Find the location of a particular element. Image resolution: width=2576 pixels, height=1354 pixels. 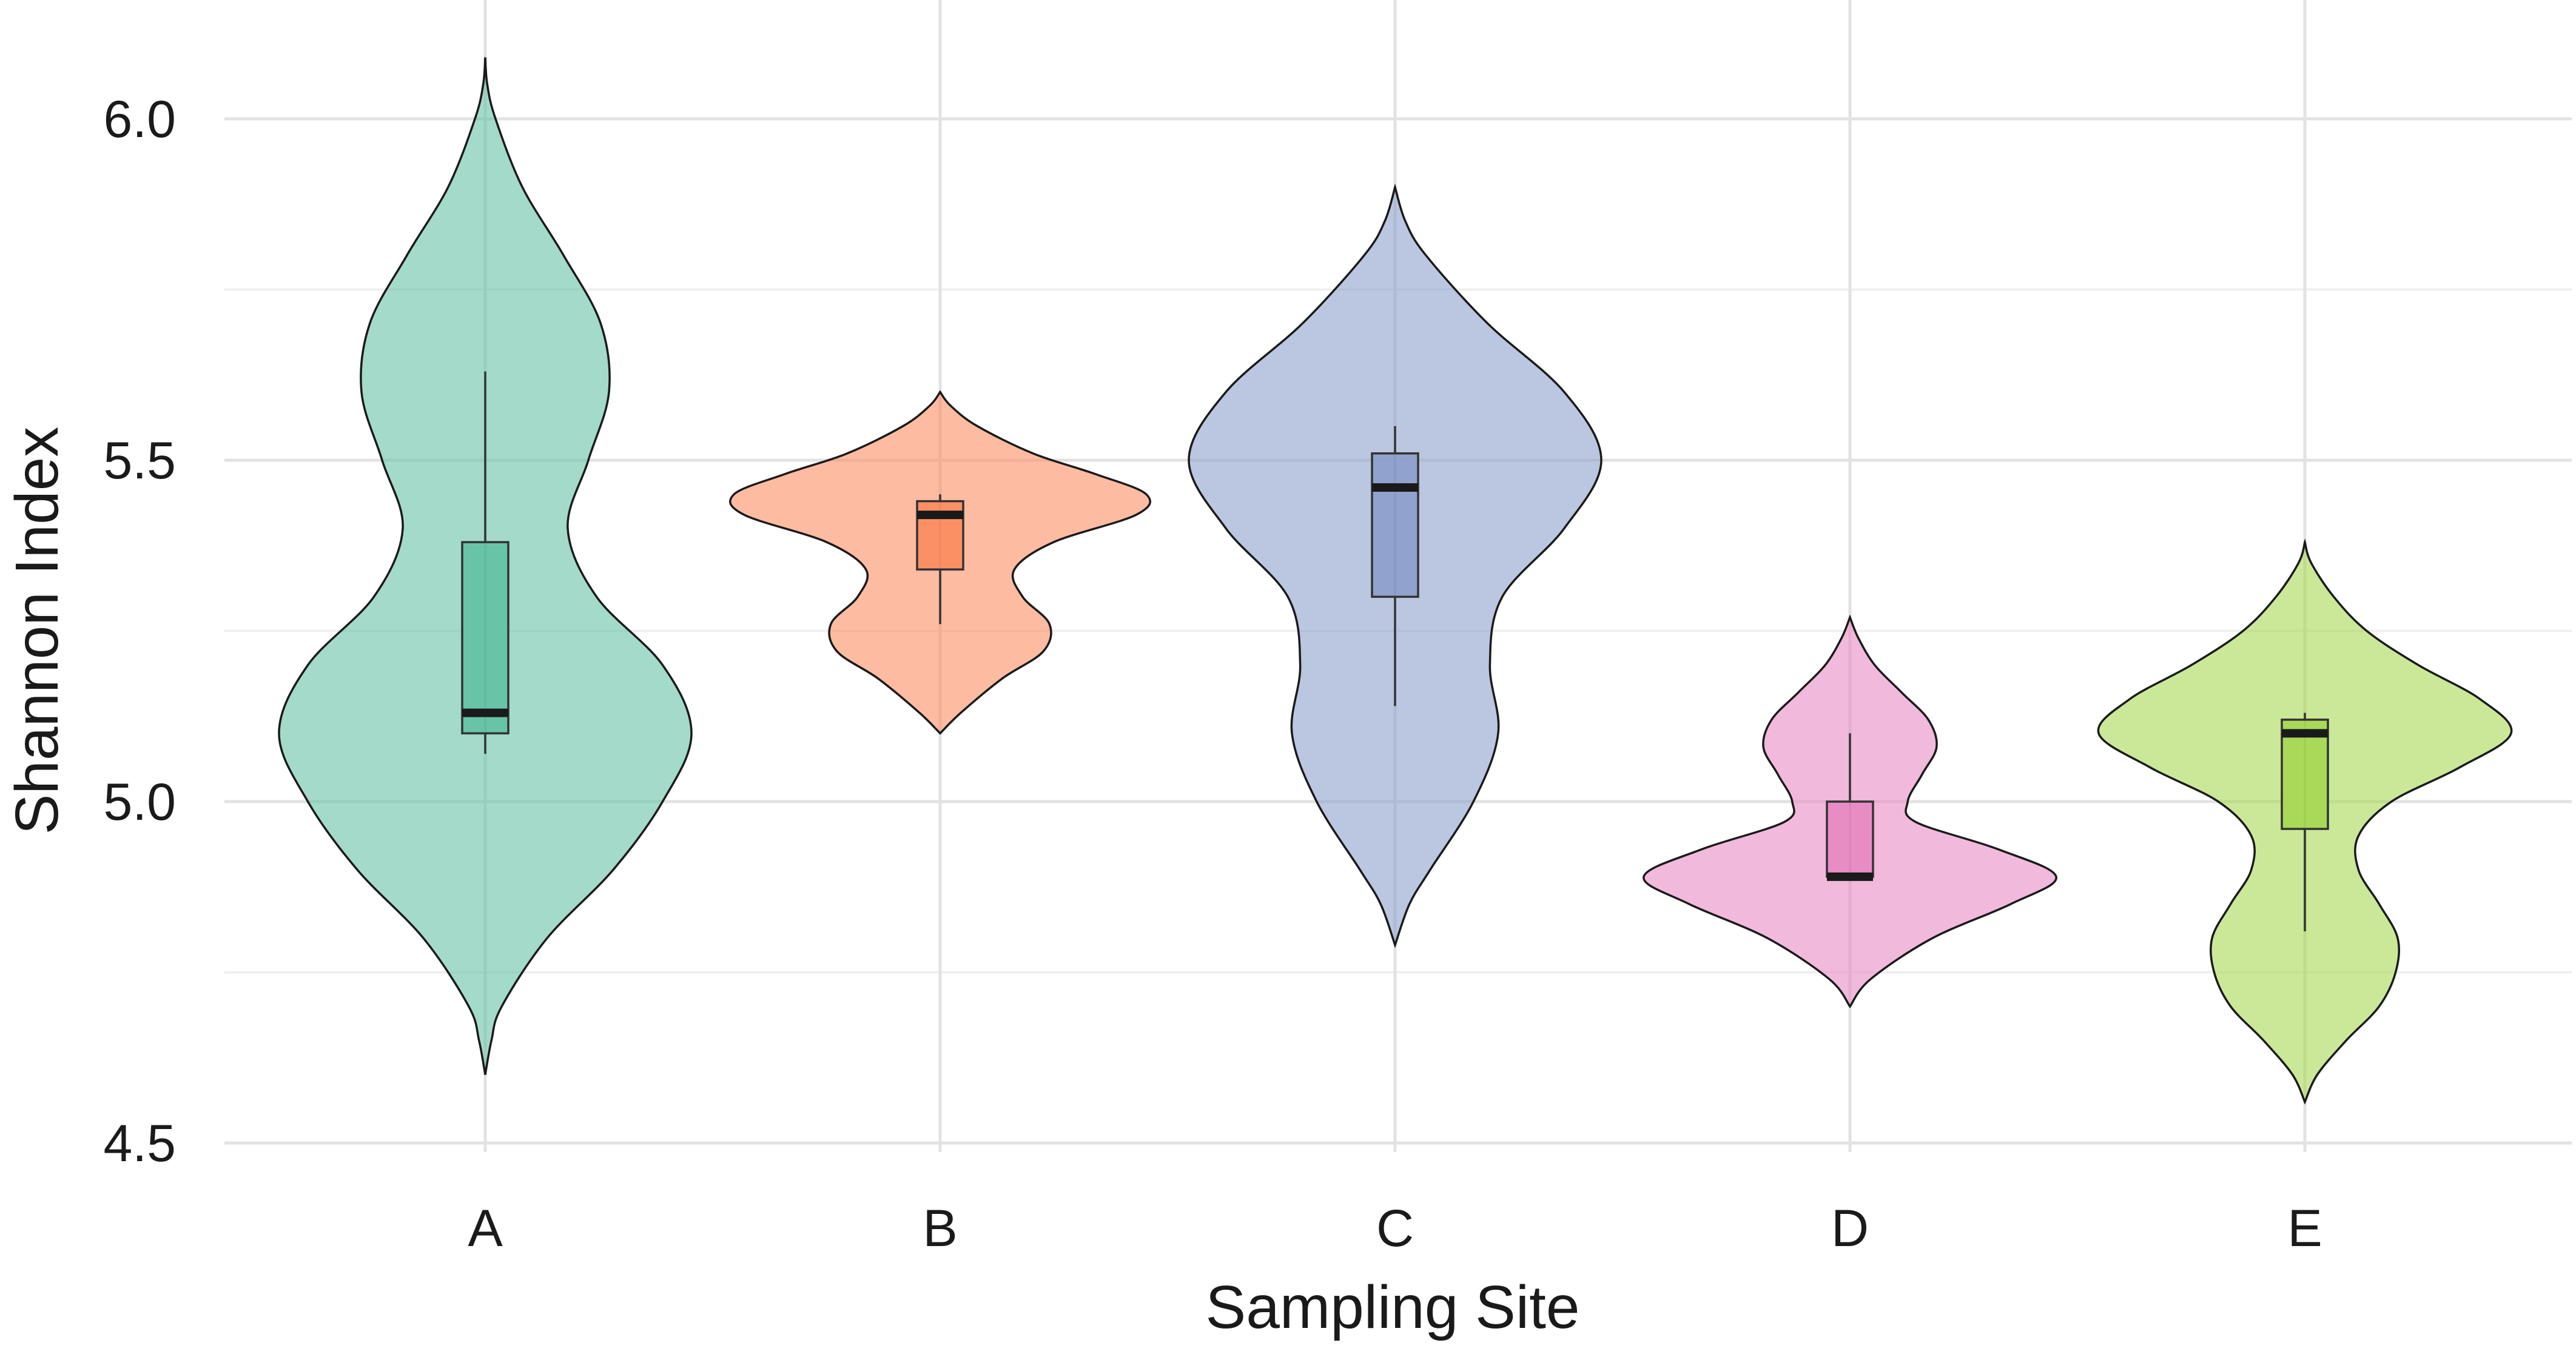

violin-group-d is located at coordinates (1850, 811).